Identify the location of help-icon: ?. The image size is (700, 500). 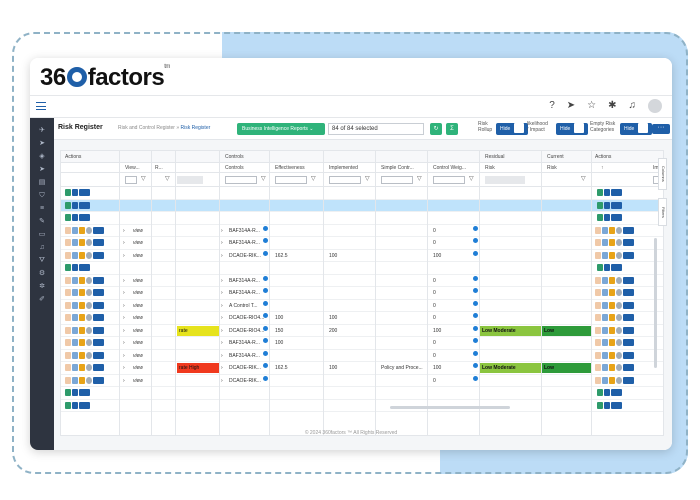
(552, 105).